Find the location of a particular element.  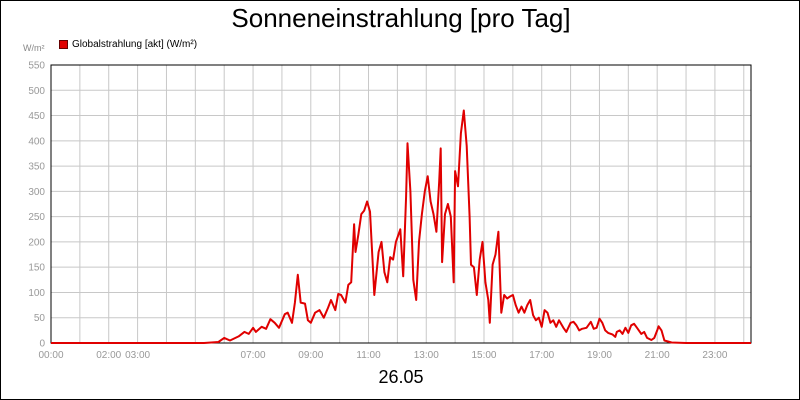

y-tick-label: 100 is located at coordinates (36, 293).